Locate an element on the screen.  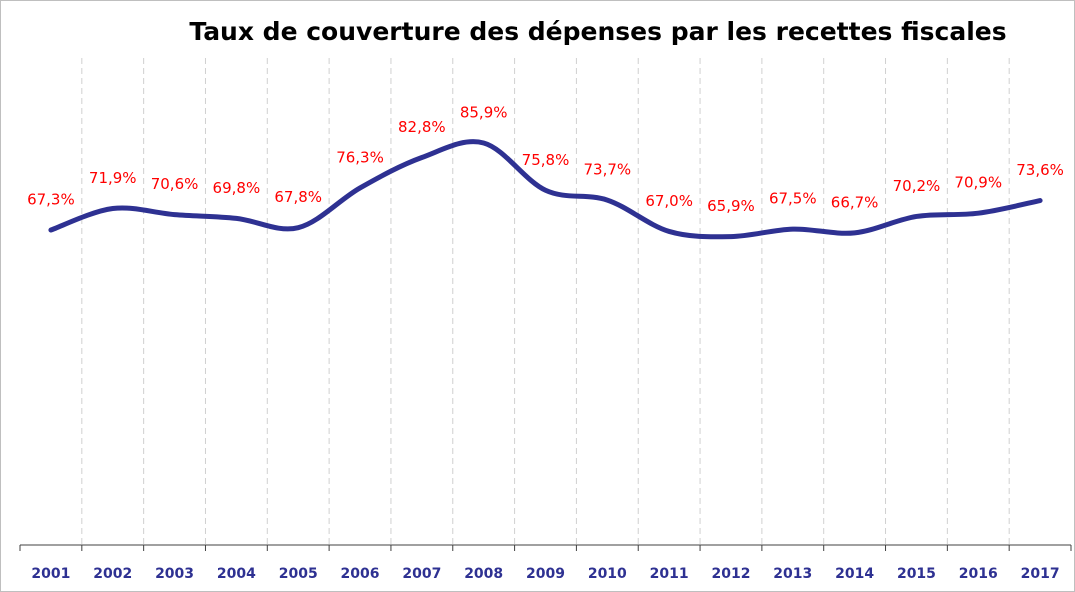
data-label: 65,9% is located at coordinates (731, 206).